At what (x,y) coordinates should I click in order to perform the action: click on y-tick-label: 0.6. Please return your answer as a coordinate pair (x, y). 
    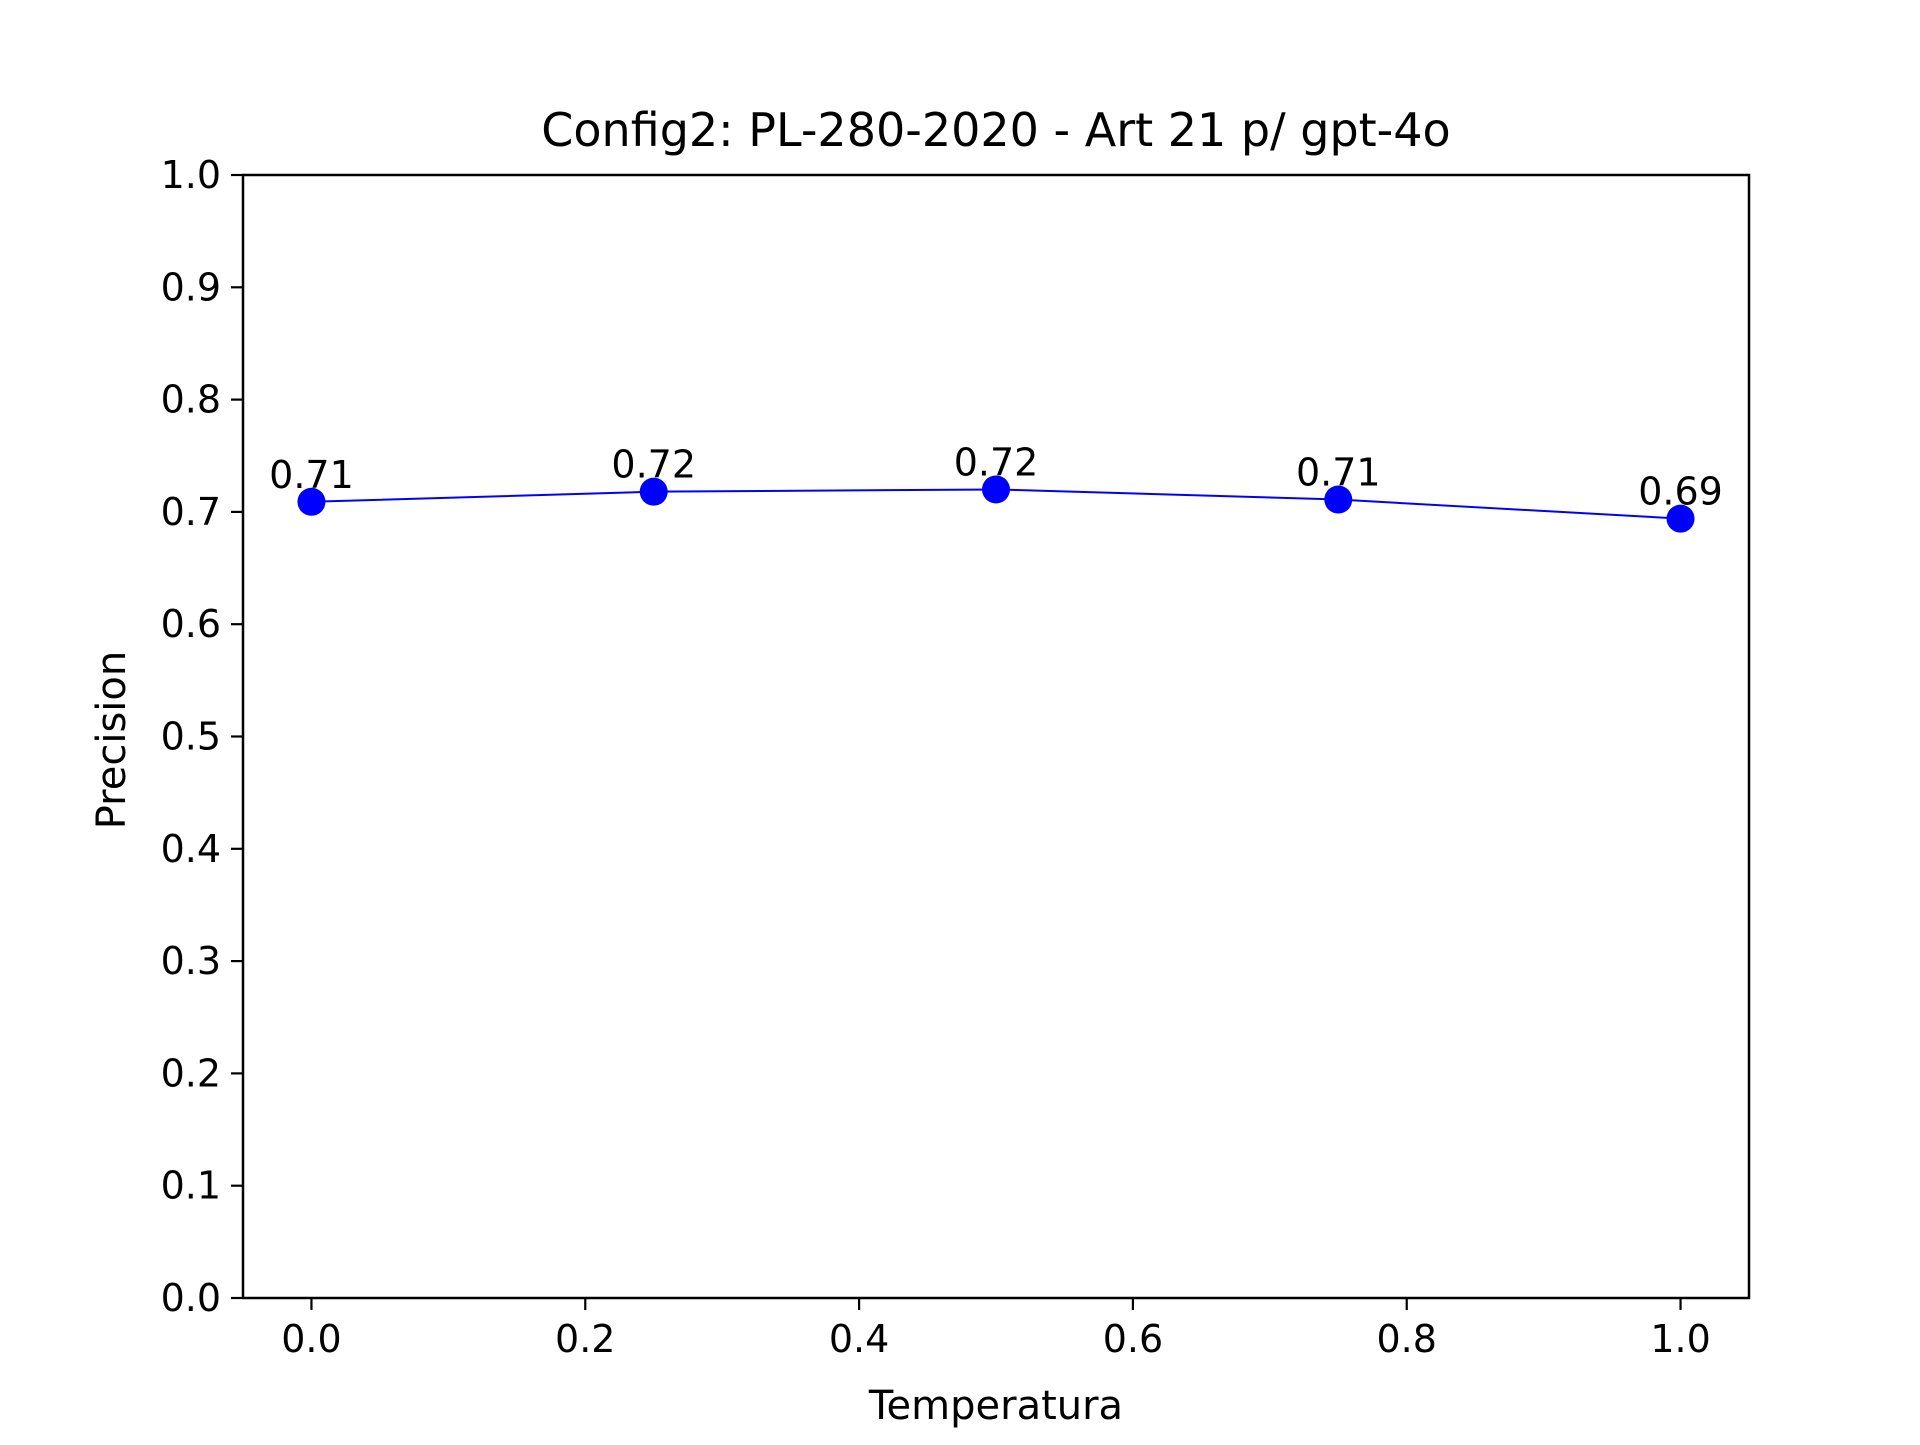
    Looking at the image, I should click on (191, 624).